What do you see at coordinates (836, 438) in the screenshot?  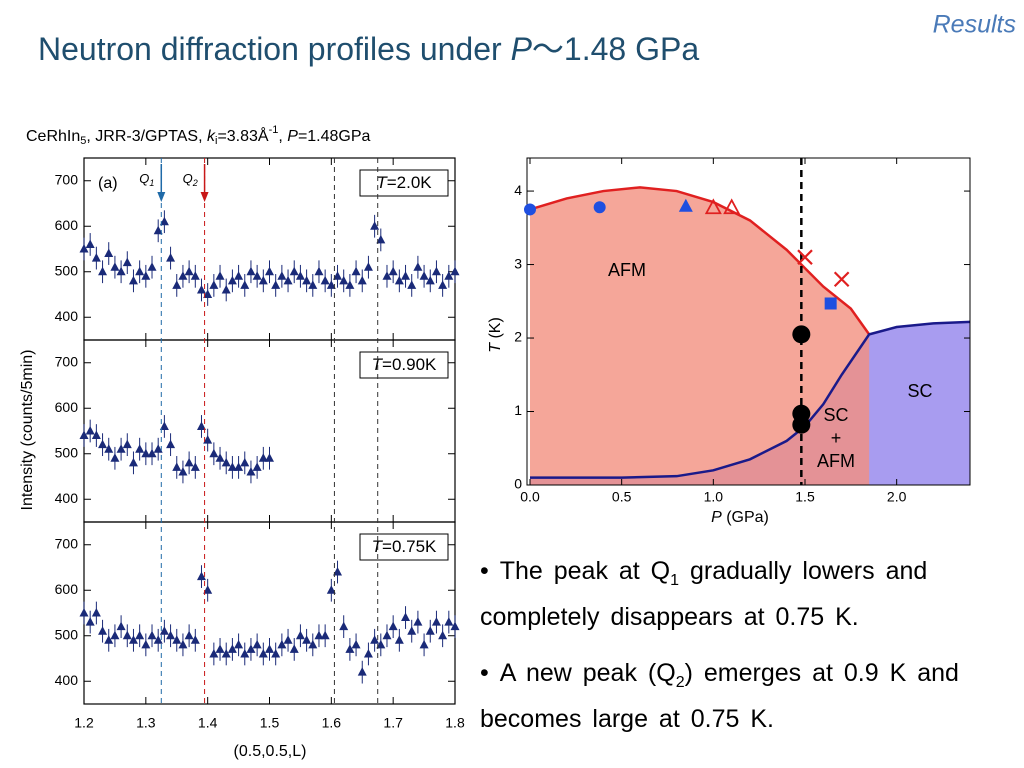 I see `region-label: +` at bounding box center [836, 438].